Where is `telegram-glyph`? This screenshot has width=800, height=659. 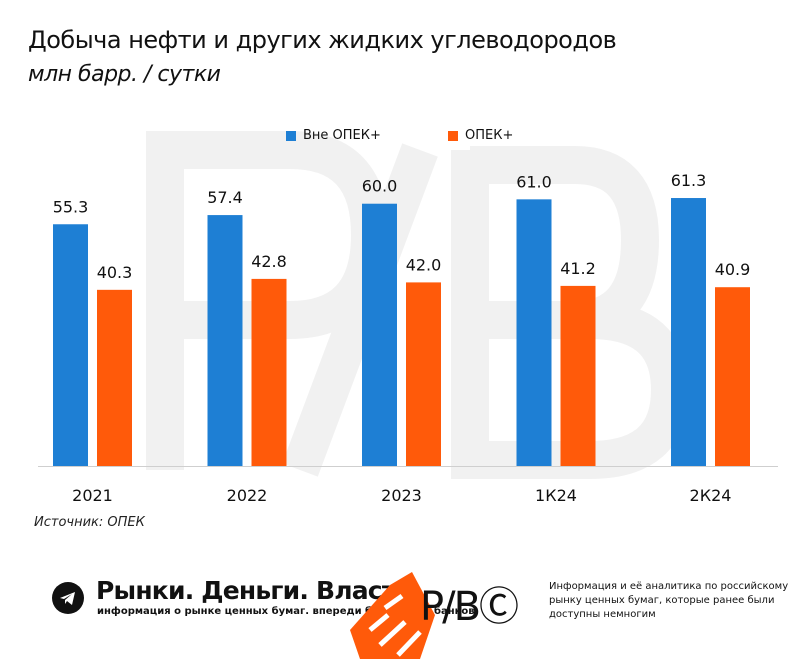
telegram-glyph is located at coordinates (67, 598).